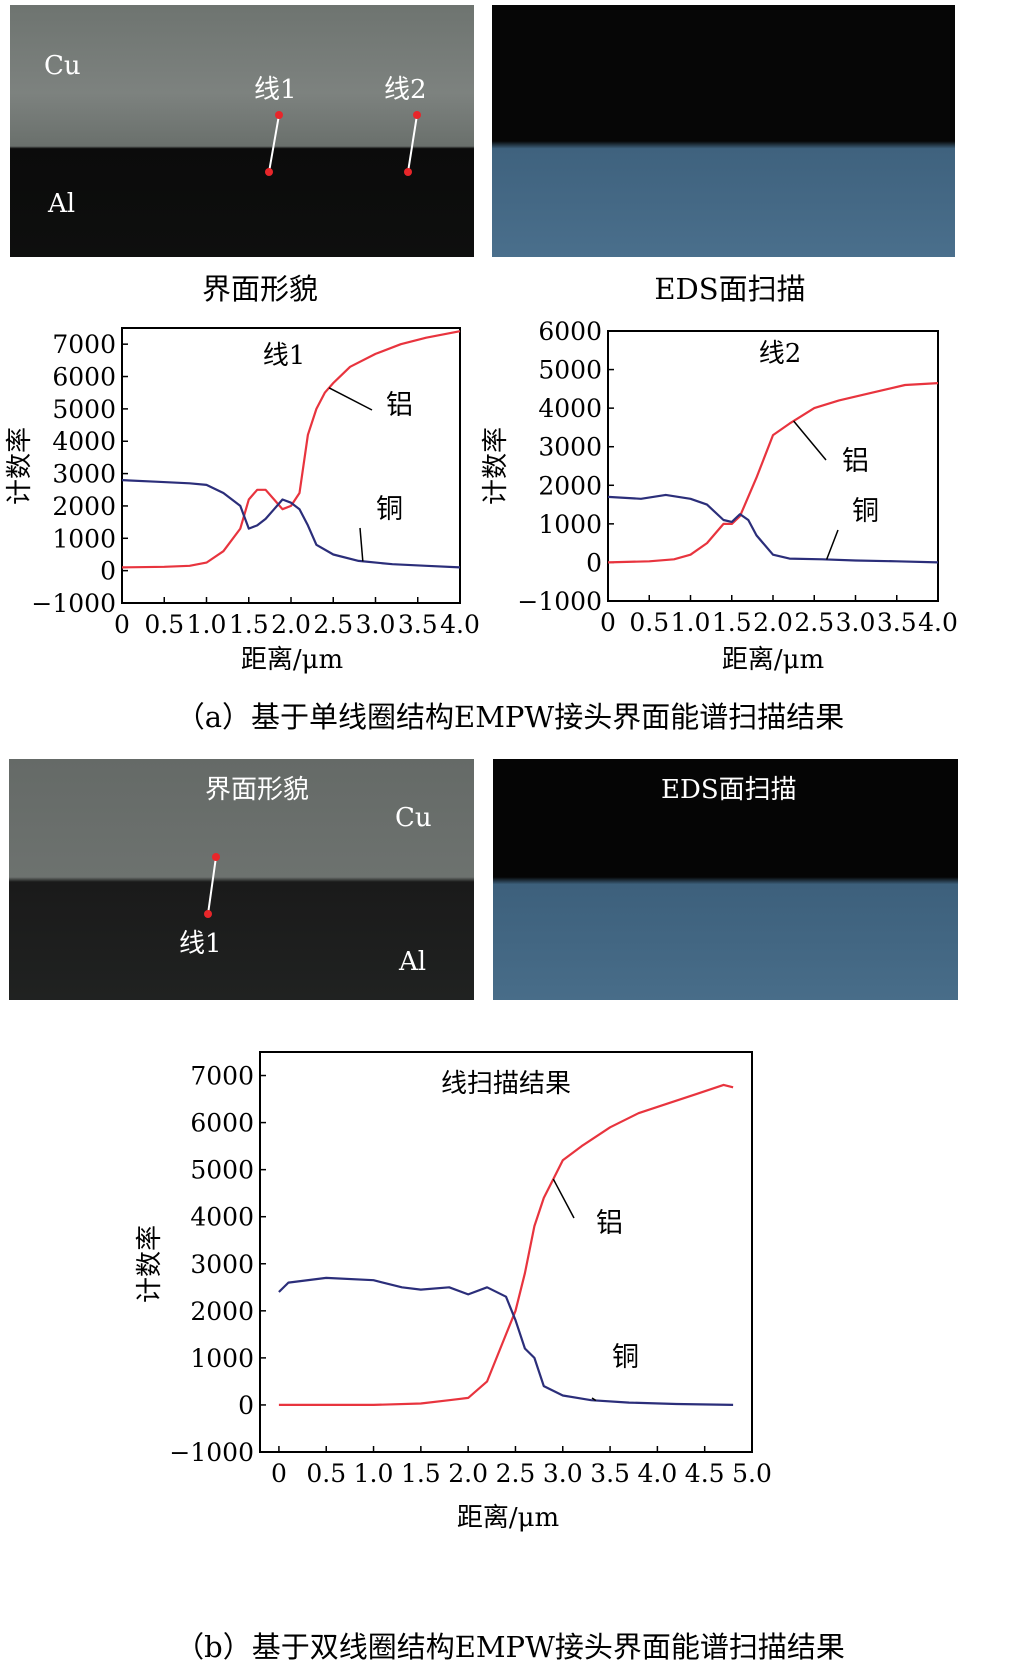 This screenshot has height=1666, width=1021. I want to click on label-line2: 线2, so click(405, 90).